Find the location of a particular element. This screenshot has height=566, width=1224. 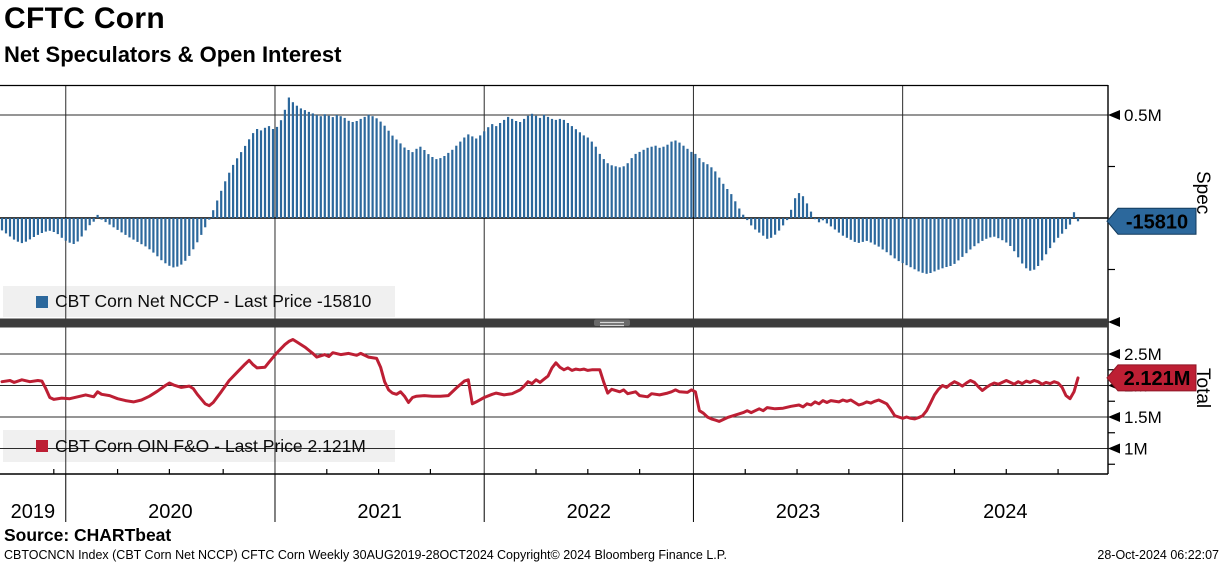

legend-swatch-red-icon is located at coordinates (42, 446).